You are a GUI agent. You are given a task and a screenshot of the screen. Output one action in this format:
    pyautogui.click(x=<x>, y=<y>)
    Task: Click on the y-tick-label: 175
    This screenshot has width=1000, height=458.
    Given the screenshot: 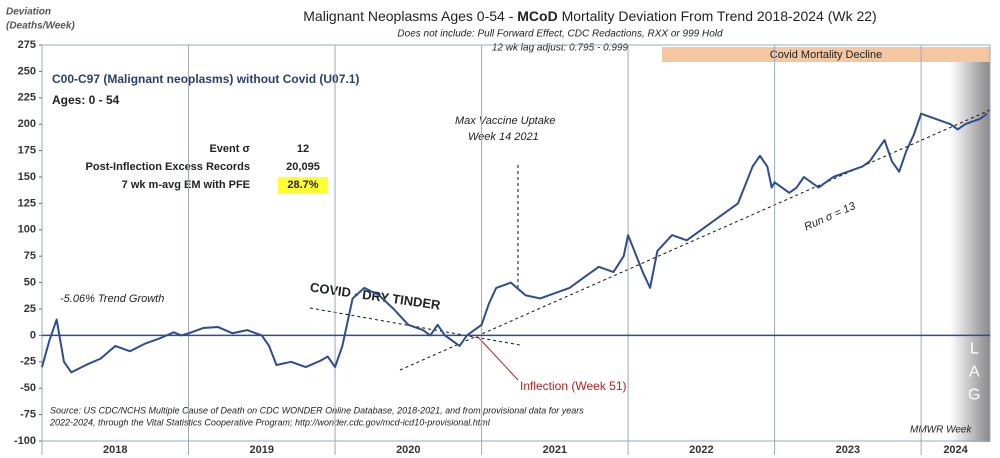 What is the action you would take?
    pyautogui.click(x=27, y=151)
    